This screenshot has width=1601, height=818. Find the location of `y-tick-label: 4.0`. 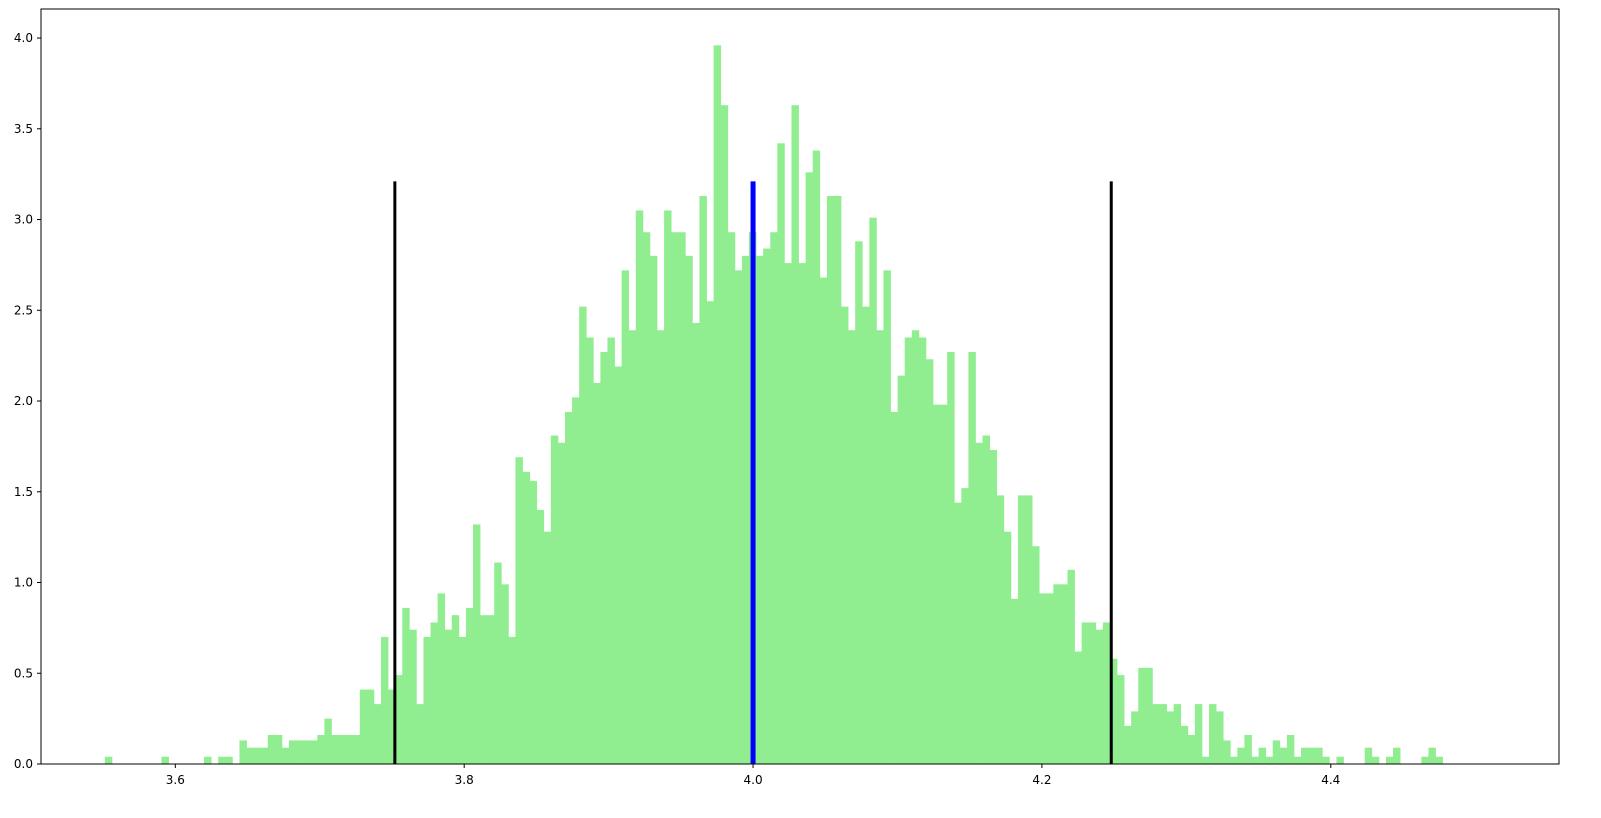

y-tick-label: 4.0 is located at coordinates (23, 38).